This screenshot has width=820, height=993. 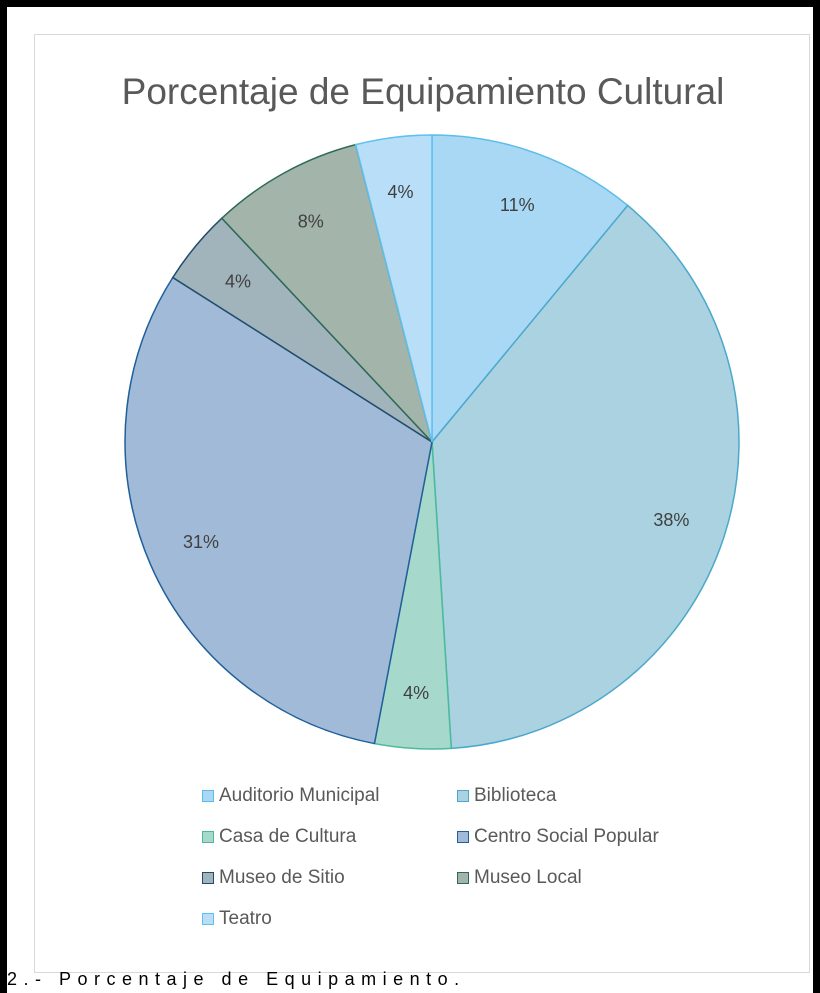 I want to click on data-label-museo-local: 8%, so click(x=311, y=221).